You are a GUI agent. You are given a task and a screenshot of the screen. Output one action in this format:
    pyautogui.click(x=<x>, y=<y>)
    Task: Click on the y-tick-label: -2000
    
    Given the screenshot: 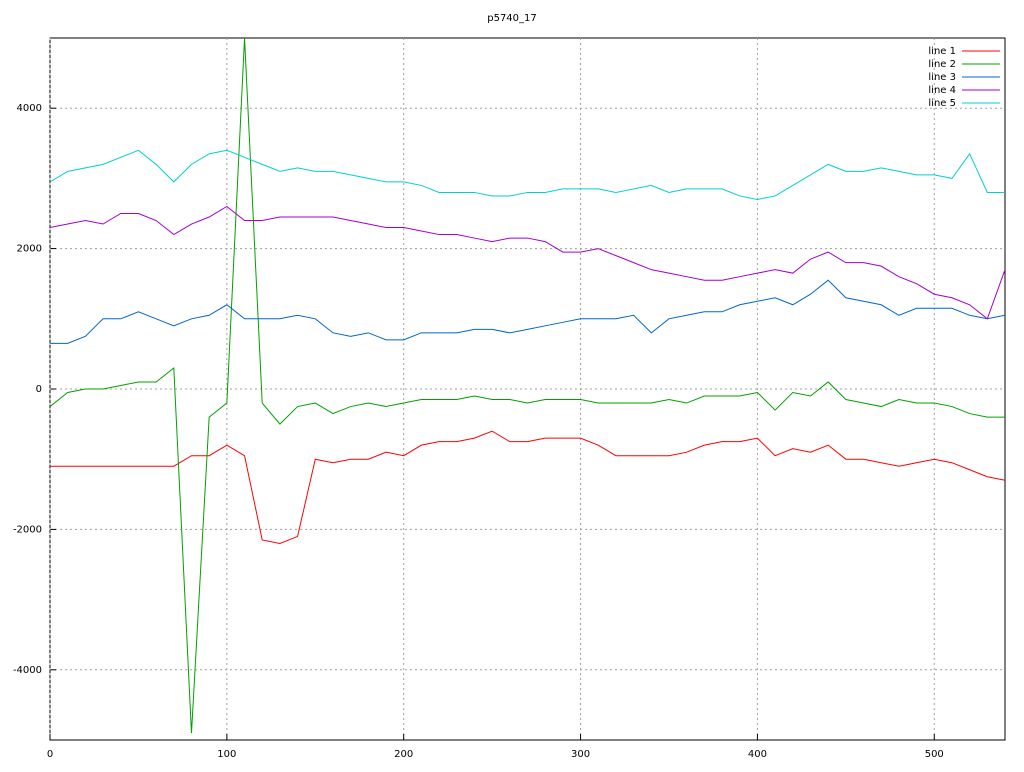 What is the action you would take?
    pyautogui.click(x=27, y=529)
    